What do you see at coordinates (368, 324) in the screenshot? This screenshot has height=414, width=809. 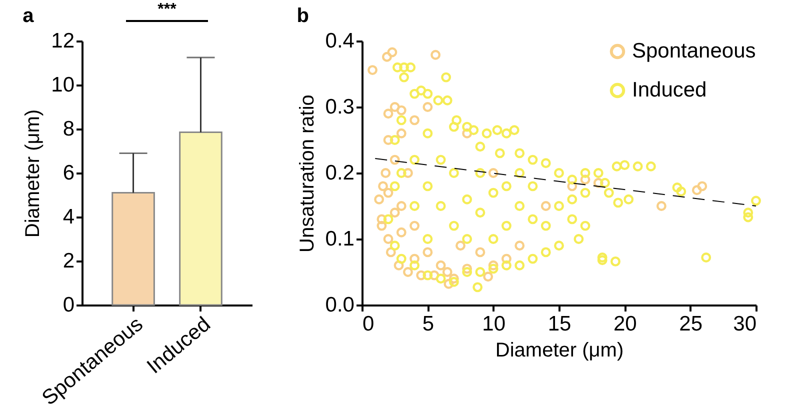 I see `x-tick-label: 0` at bounding box center [368, 324].